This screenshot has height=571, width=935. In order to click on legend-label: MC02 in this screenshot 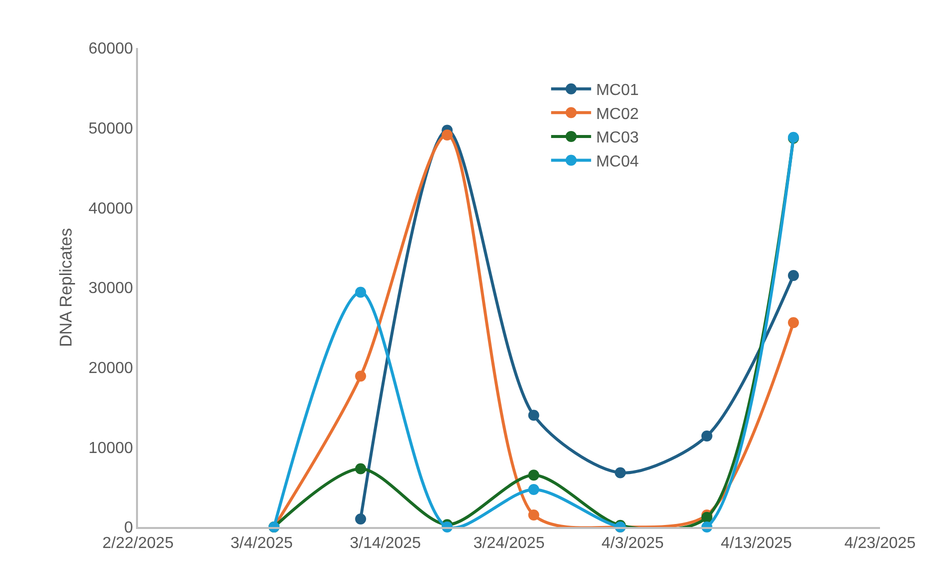, I will do `click(617, 114)`.